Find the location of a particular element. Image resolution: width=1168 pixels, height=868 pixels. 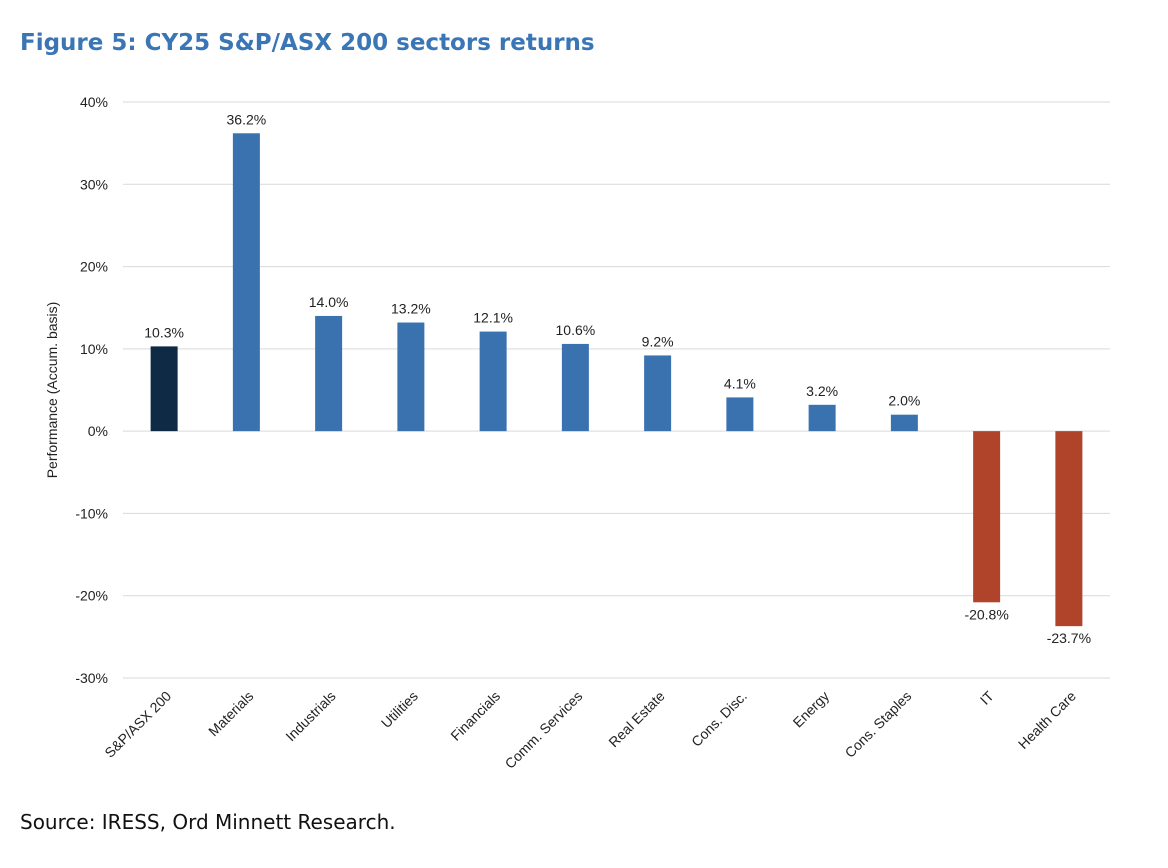

y-tick-label: -20% is located at coordinates (91, 596).